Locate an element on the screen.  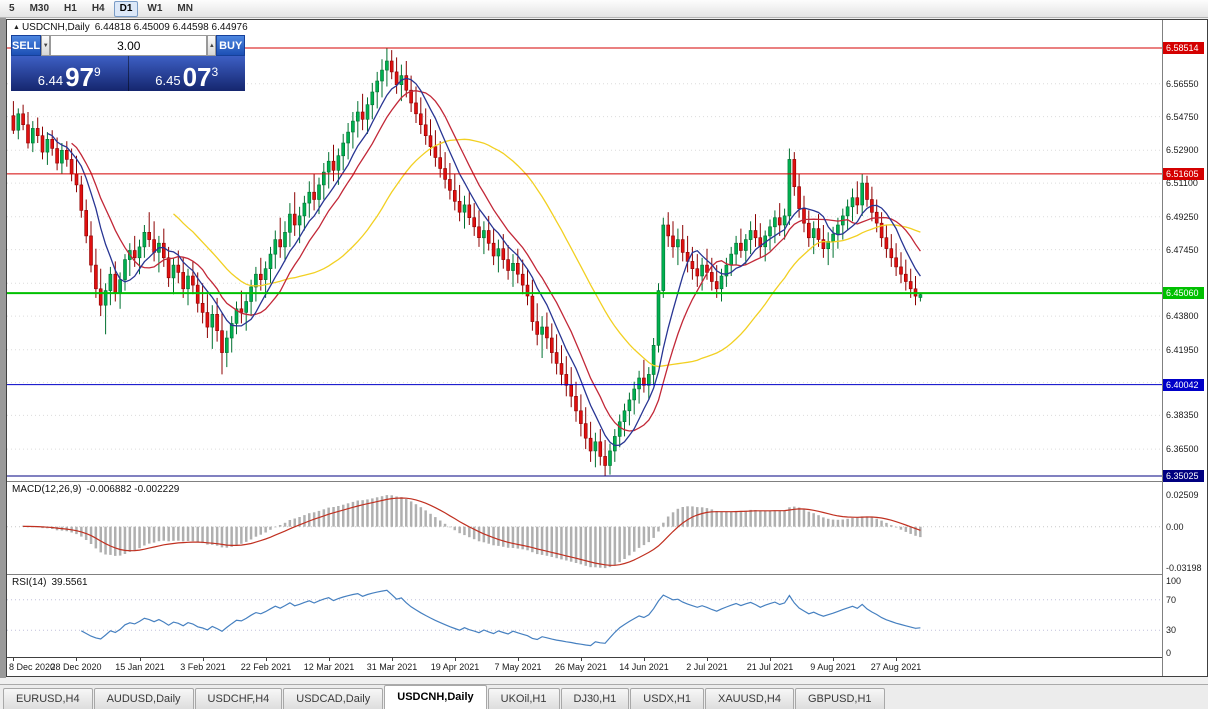
date-axis-label: 26 May 2021 is located at coordinates (581, 667).